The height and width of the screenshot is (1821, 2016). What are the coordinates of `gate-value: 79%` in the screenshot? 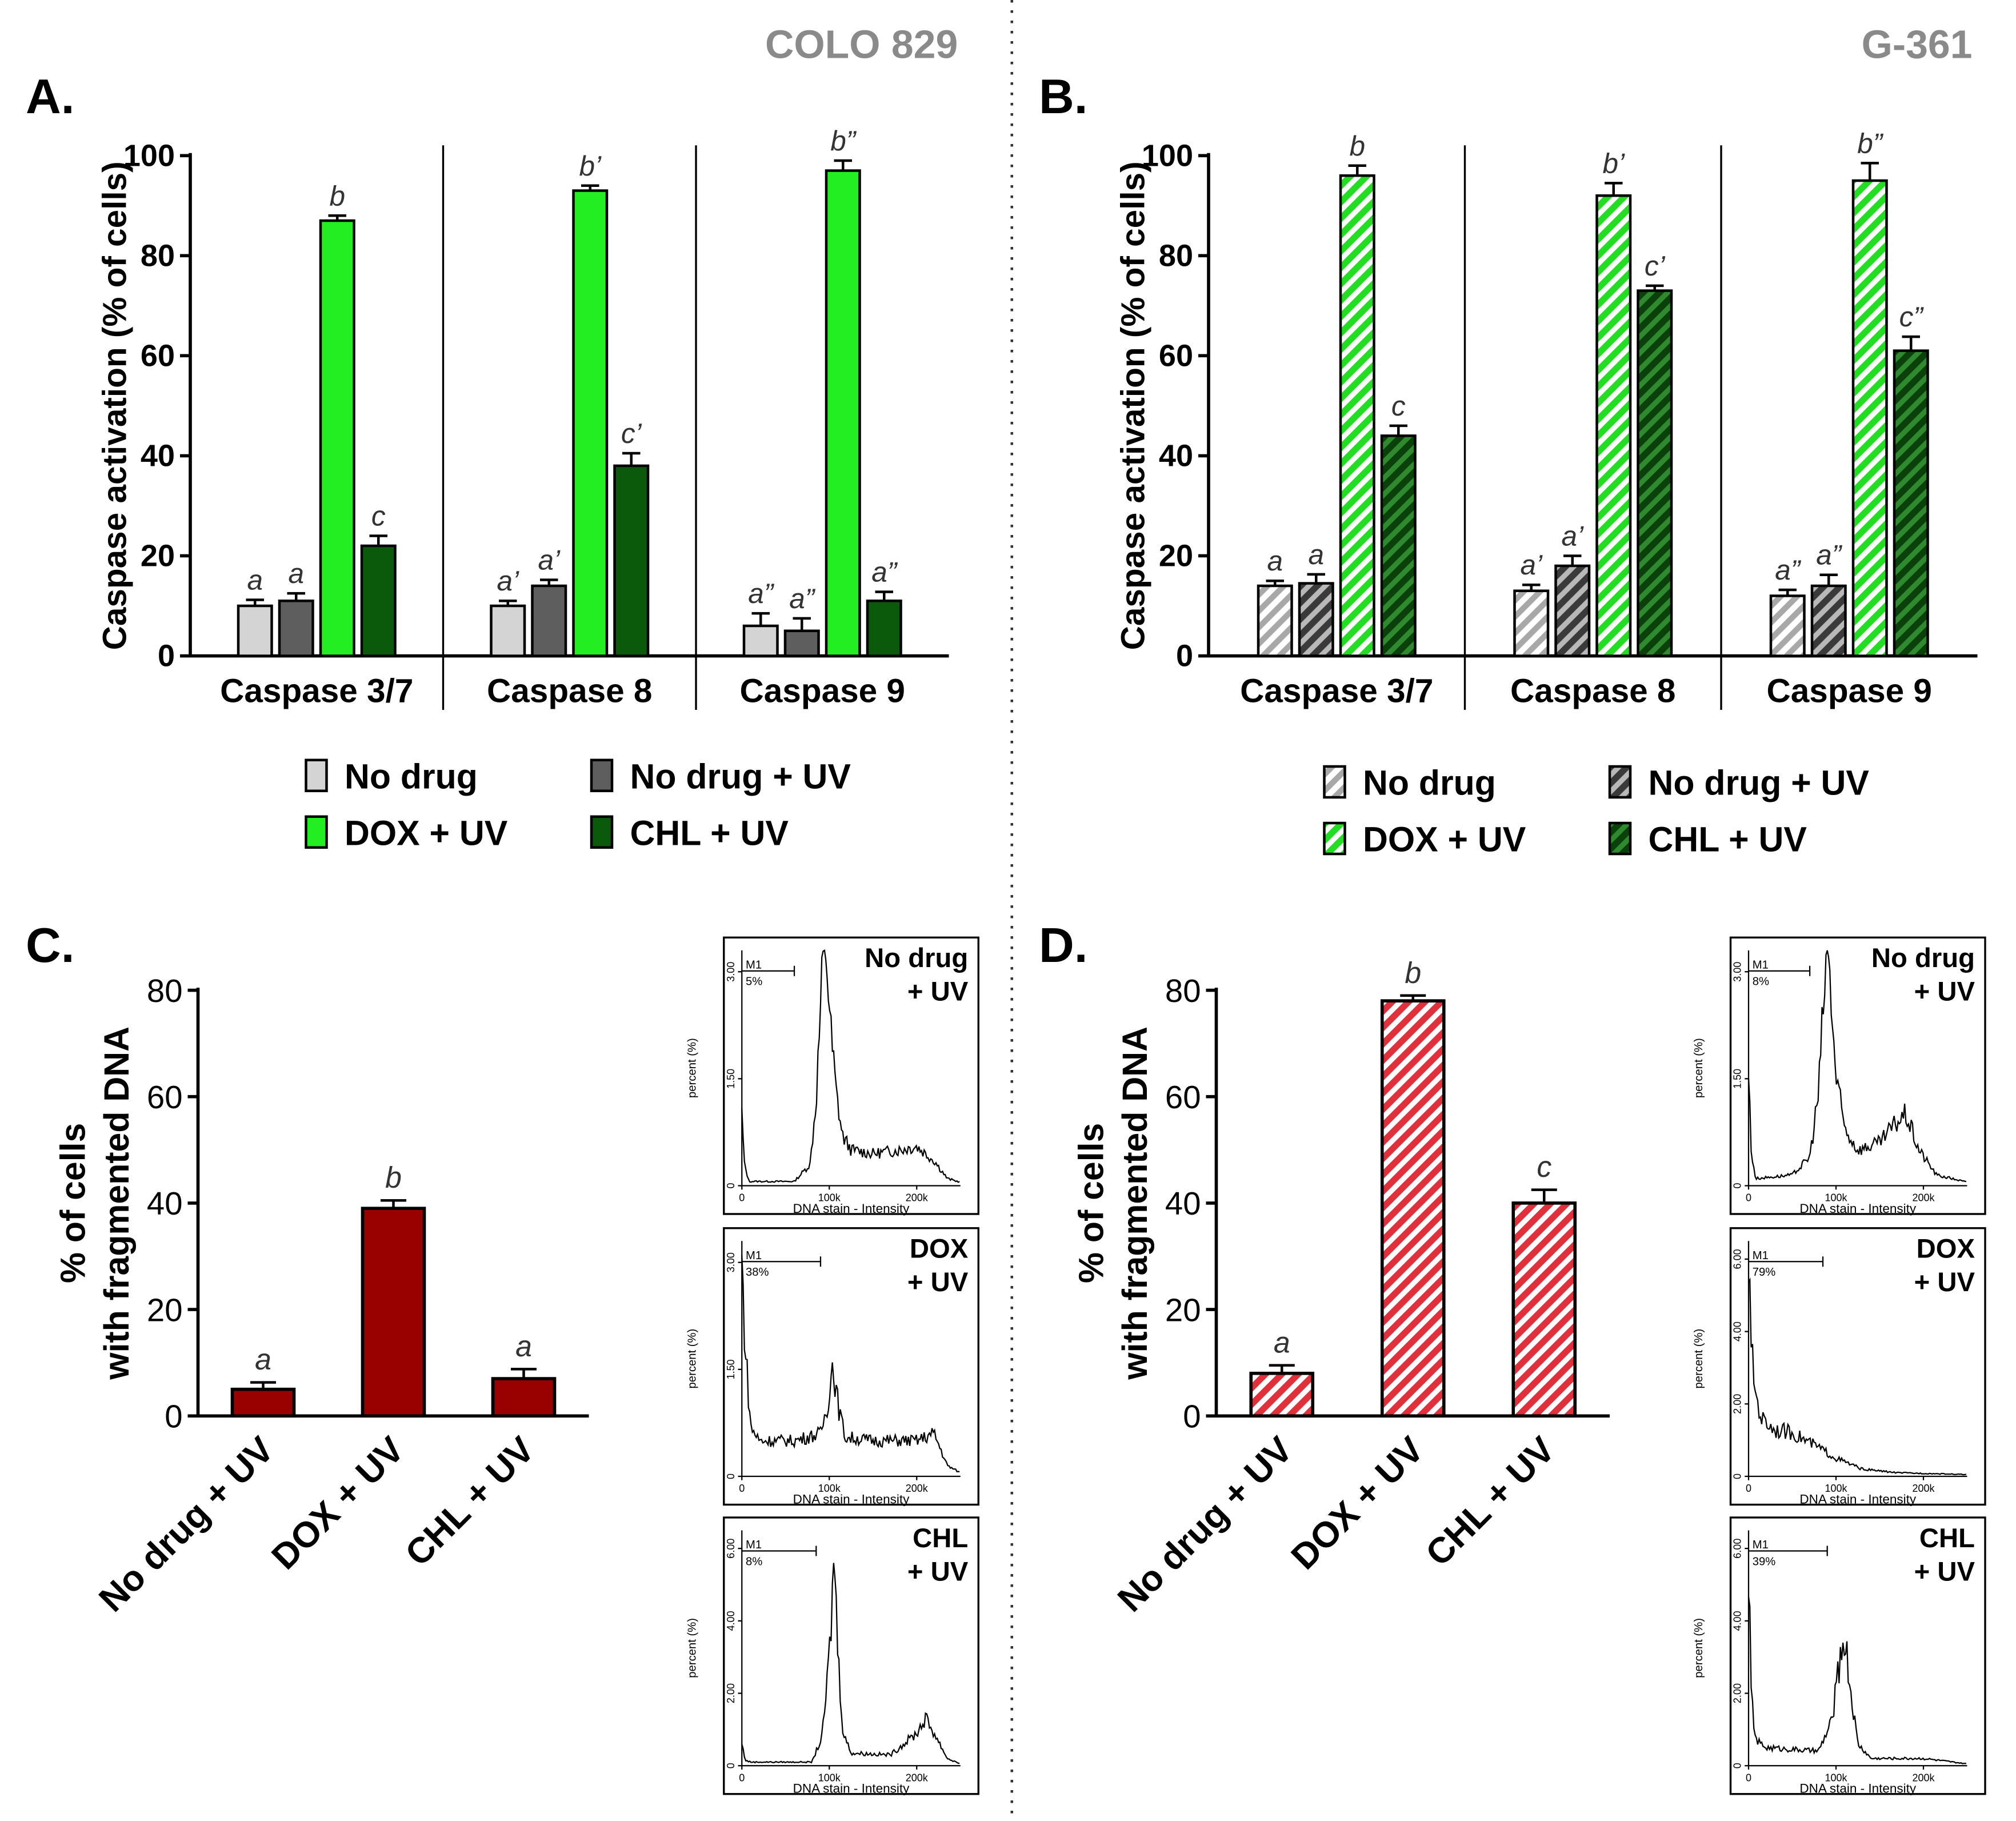 It's located at (1764, 1272).